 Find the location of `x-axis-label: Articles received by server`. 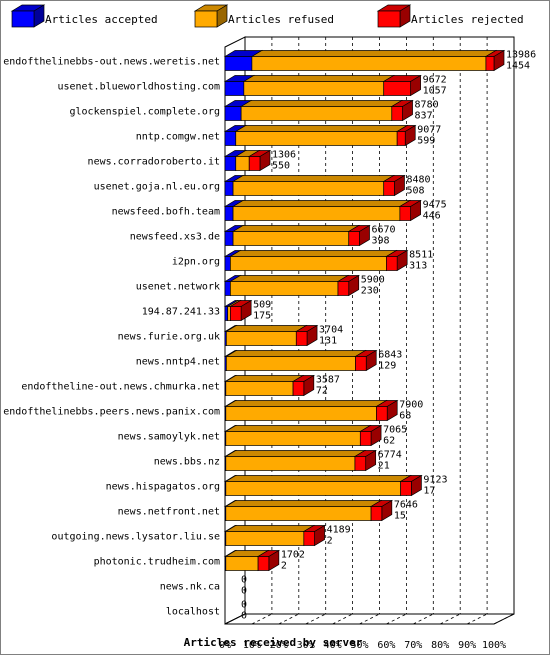

x-axis-label: Articles received by server is located at coordinates (273, 642).